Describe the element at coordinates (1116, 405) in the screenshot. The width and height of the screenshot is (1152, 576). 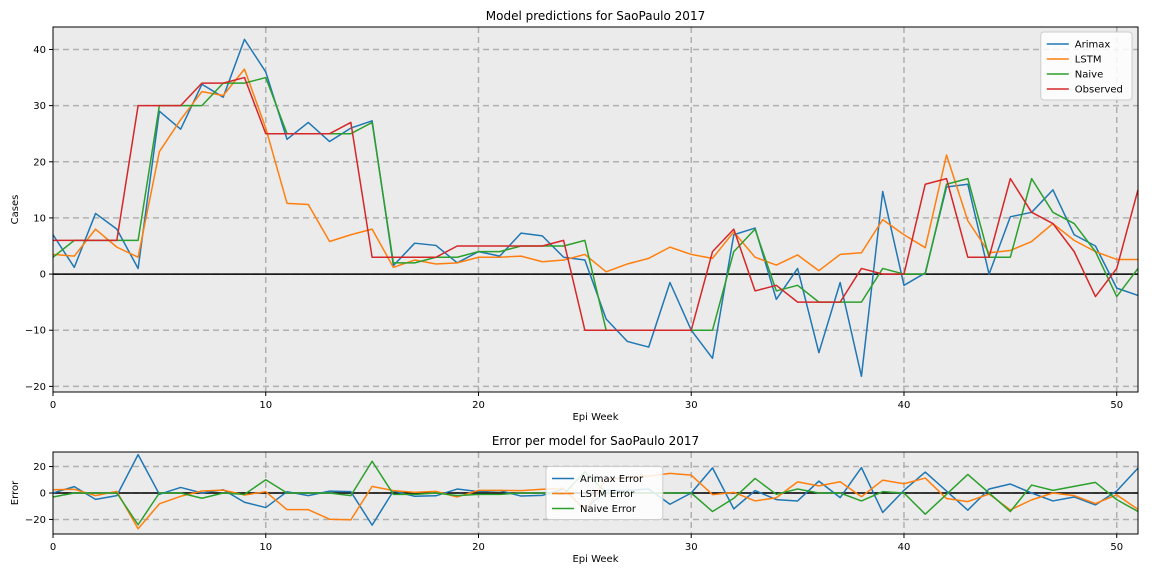
I see `predictions-x-tick-label: 50` at that location.